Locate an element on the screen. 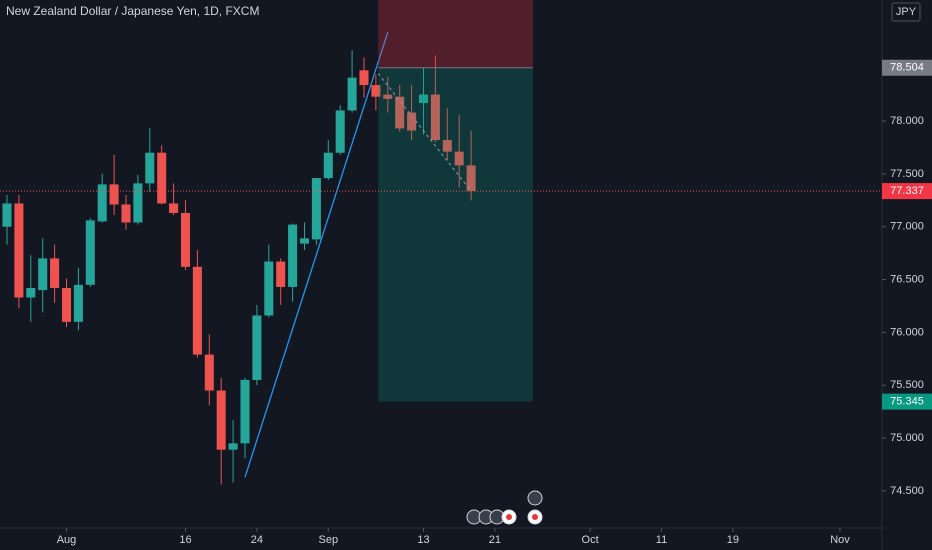 Image resolution: width=932 pixels, height=550 pixels. entry-price-label-bg is located at coordinates (907, 67).